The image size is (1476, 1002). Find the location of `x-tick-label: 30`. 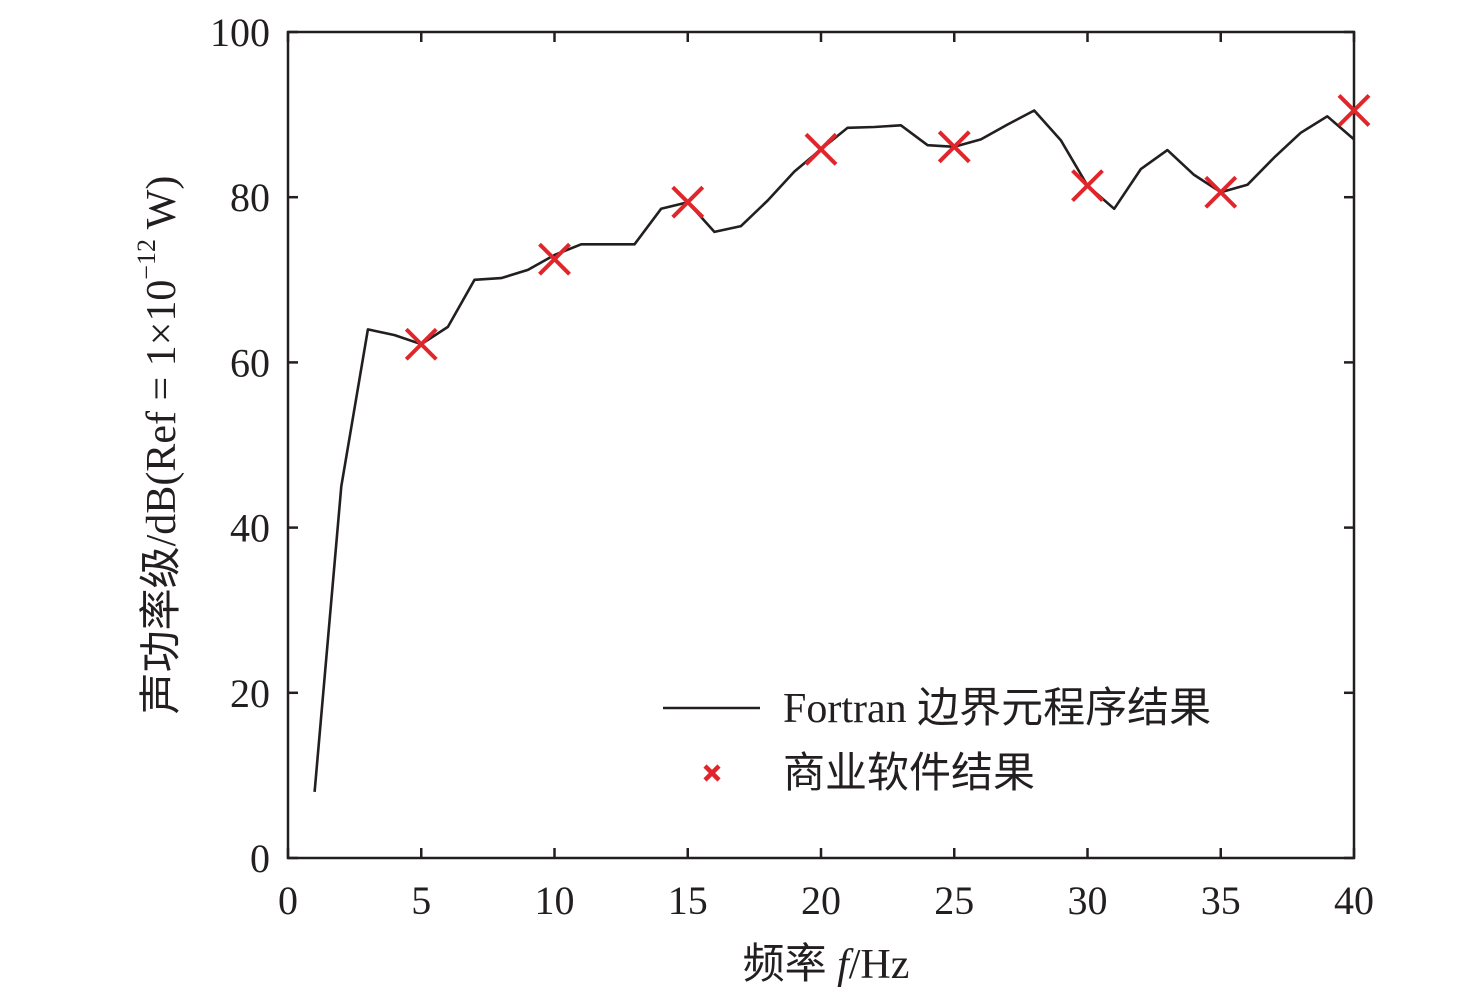

x-tick-label: 30 is located at coordinates (1088, 900).